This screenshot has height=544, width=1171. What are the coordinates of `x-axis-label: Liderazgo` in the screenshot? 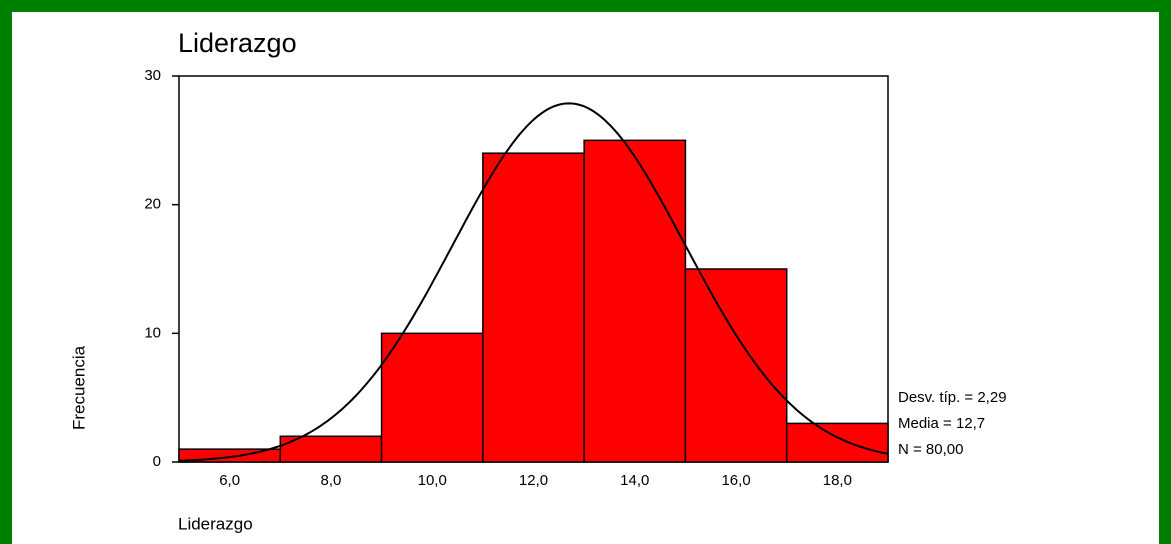 It's located at (215, 523).